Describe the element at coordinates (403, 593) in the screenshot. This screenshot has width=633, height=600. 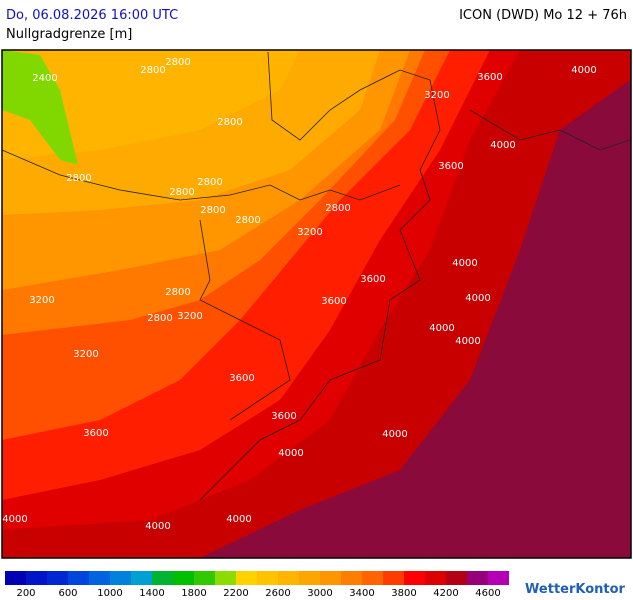
I see `legend-label: 3800` at that location.